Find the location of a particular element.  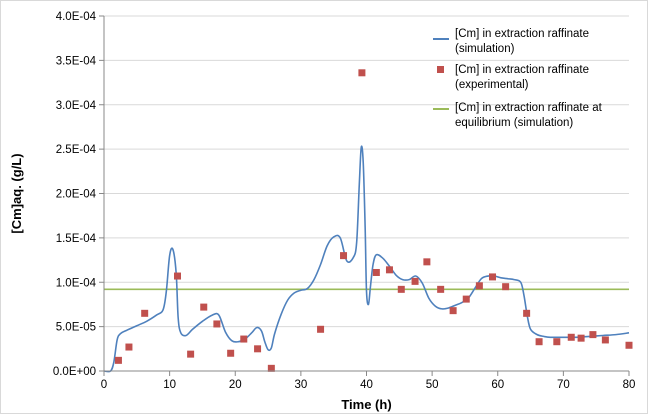

legend-label-experimental-line1: [Cm] in extraction raffinate is located at coordinates (522, 70).